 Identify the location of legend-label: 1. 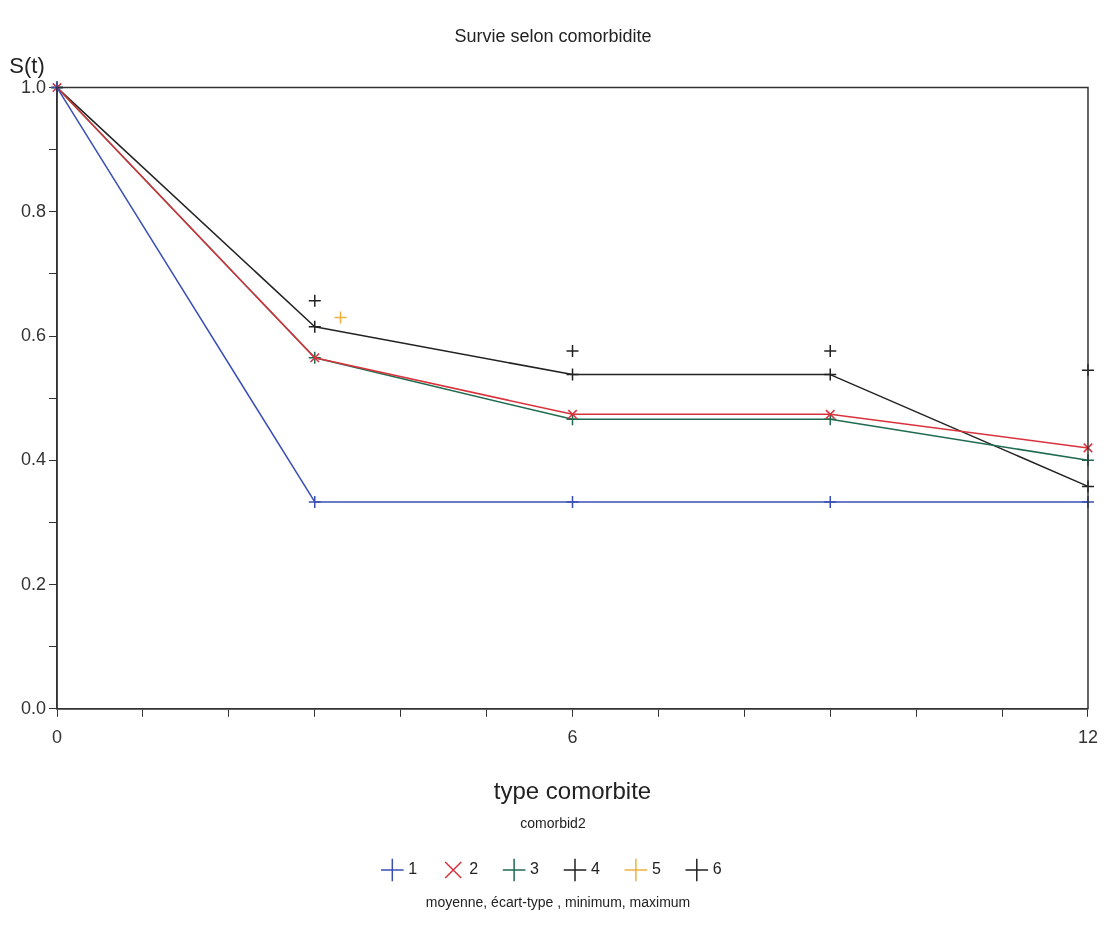
(413, 869).